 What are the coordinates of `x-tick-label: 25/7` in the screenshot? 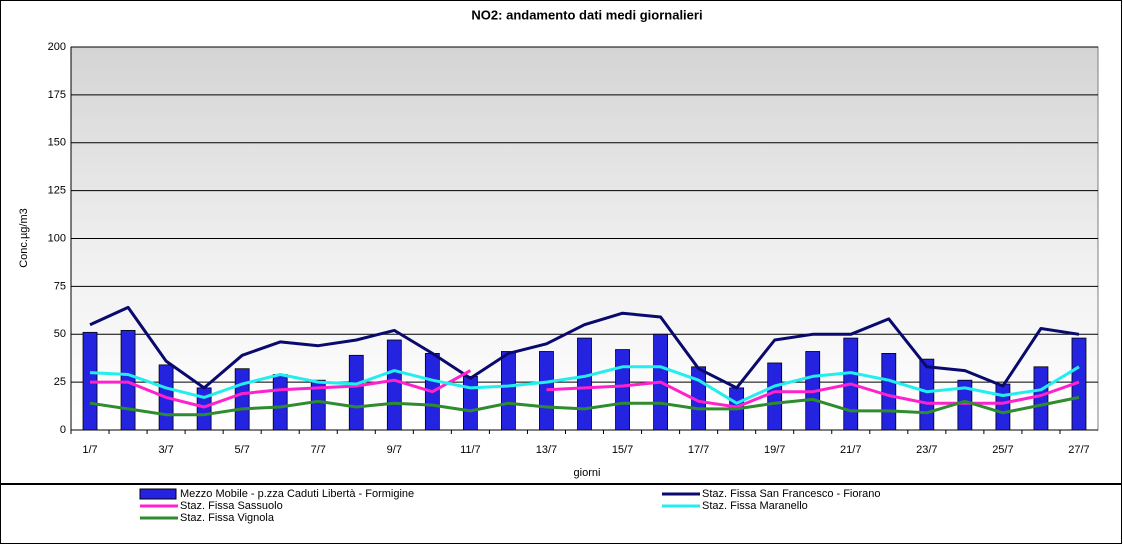 It's located at (1002, 450).